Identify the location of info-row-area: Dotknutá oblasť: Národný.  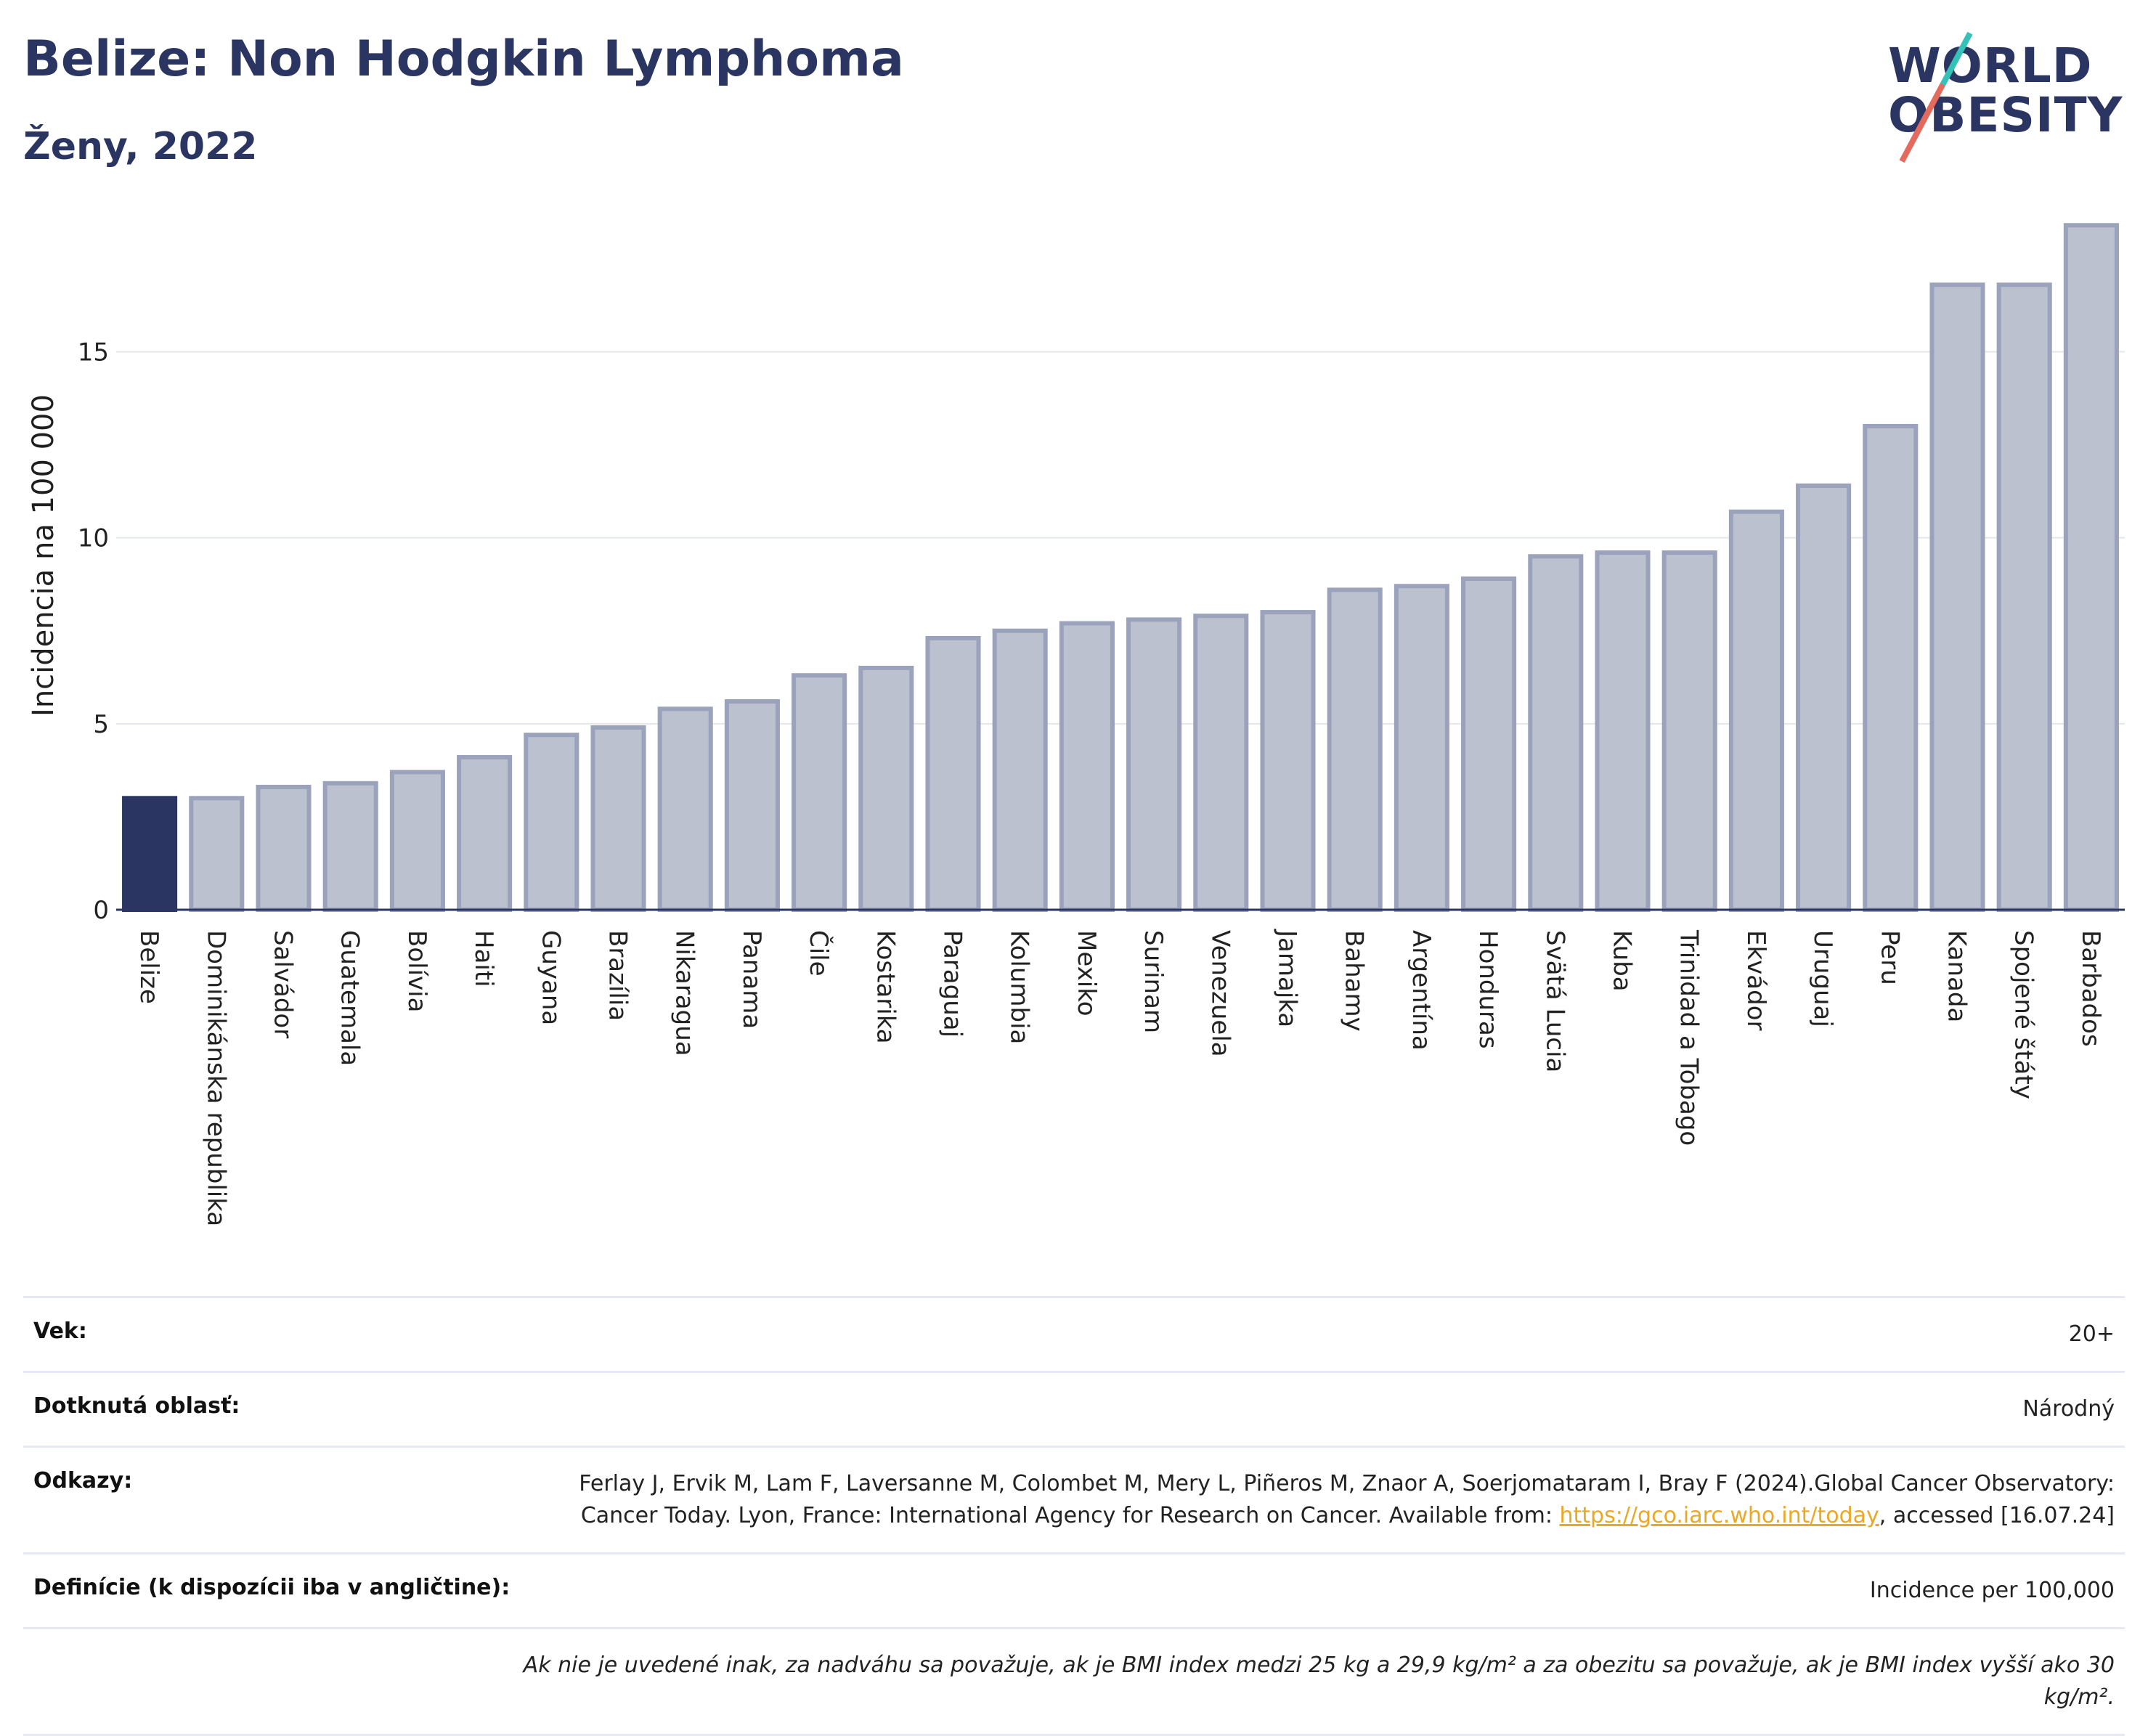
(1074, 1408).